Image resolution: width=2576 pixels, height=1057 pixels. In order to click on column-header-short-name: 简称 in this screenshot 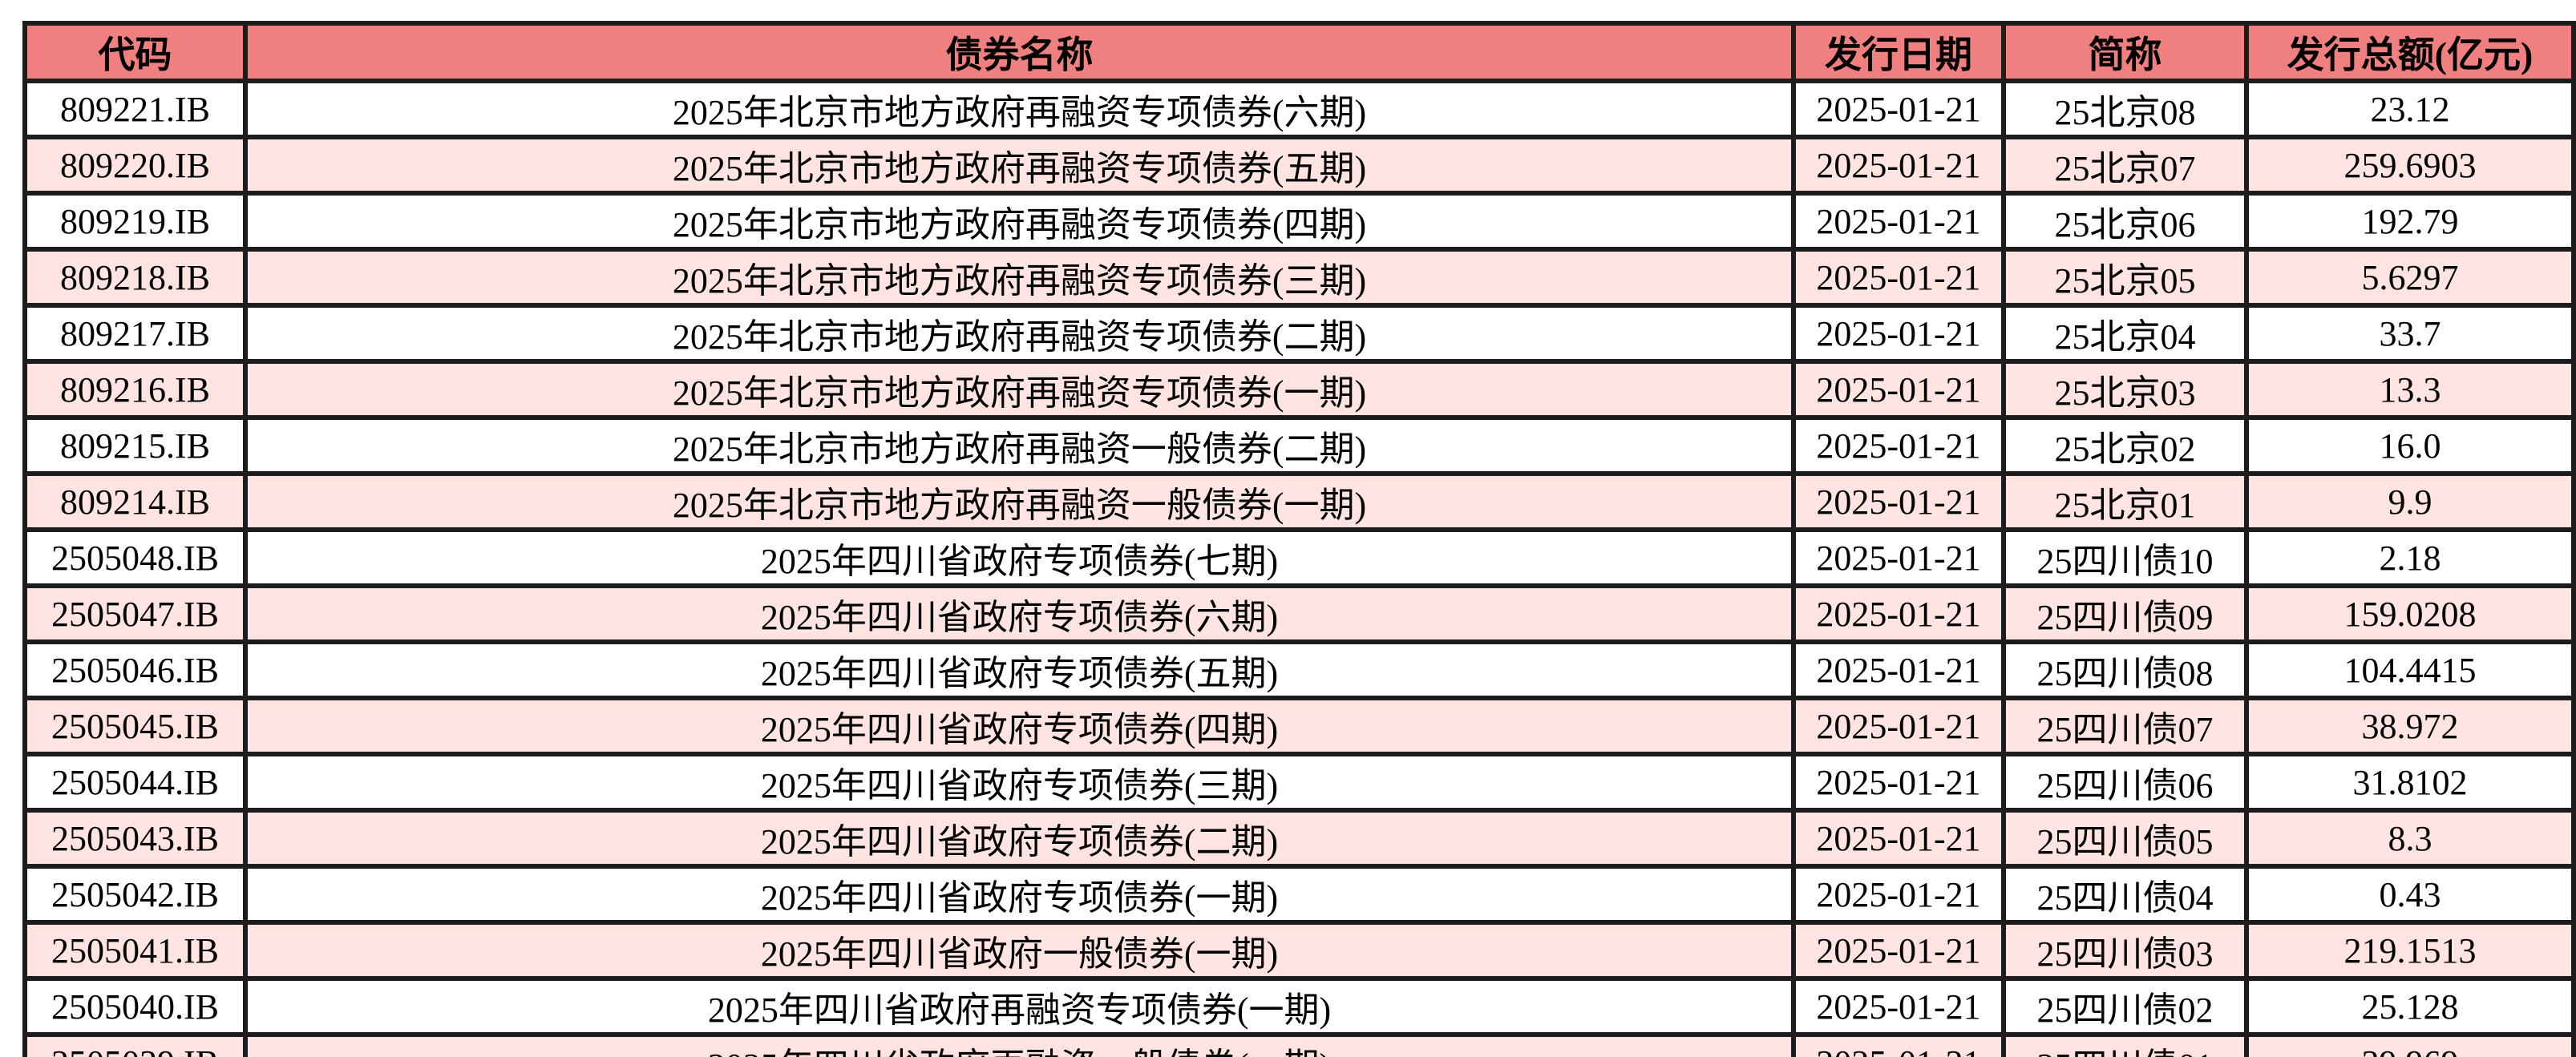, I will do `click(2125, 52)`.